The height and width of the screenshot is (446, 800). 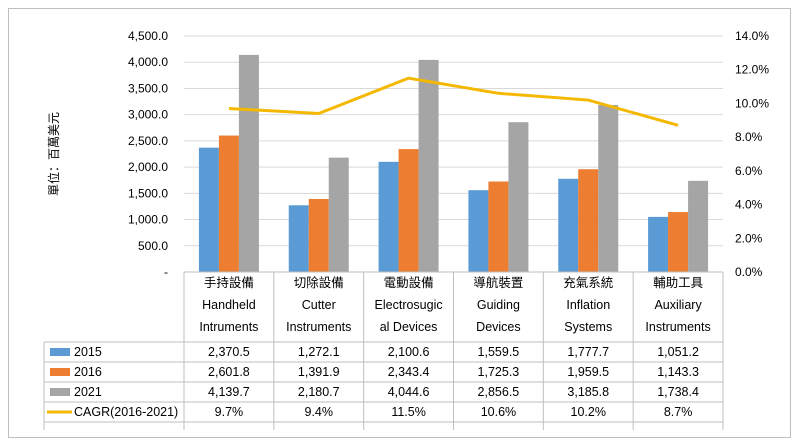 What do you see at coordinates (749, 205) in the screenshot?
I see `y2-tick-label: 4.0%` at bounding box center [749, 205].